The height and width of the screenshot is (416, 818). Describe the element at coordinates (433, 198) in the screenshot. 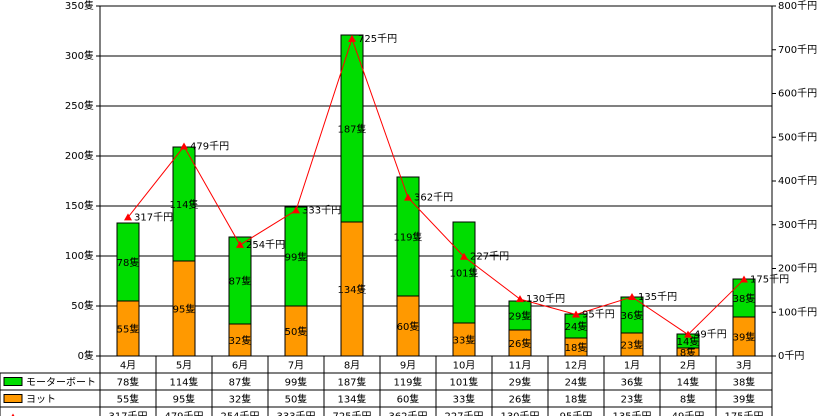

I see `cost-data-label: 362千円` at that location.